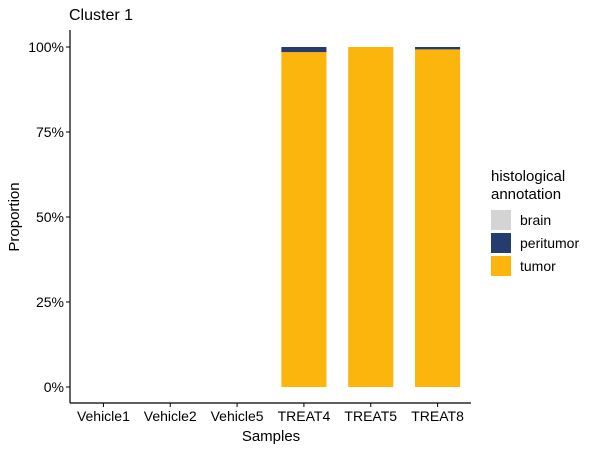 The height and width of the screenshot is (450, 600). Describe the element at coordinates (170, 416) in the screenshot. I see `x-tick-label: Vehicle2` at that location.